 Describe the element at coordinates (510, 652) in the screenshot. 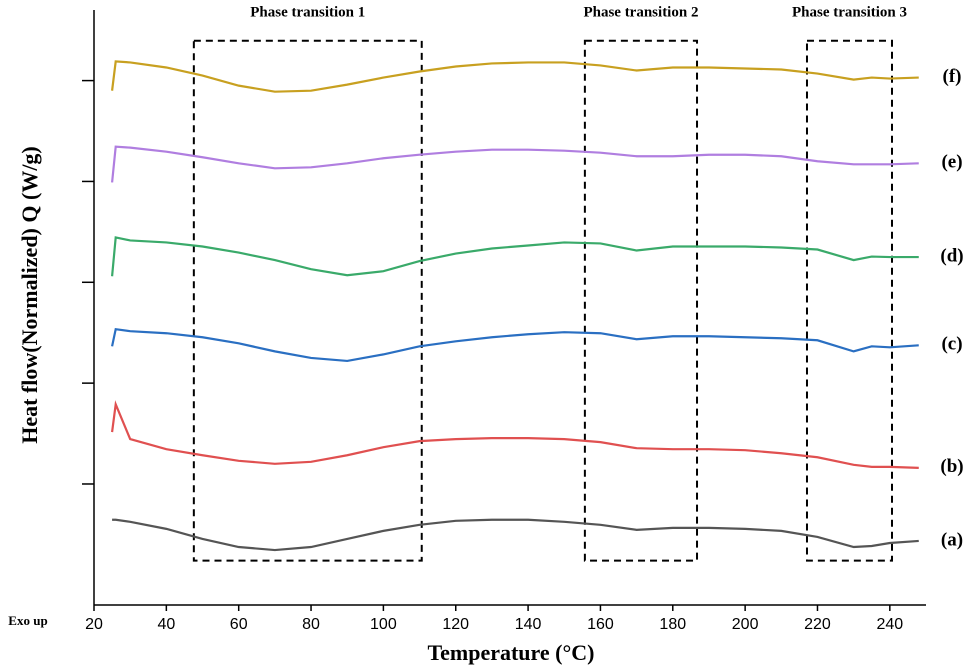

I see `x-axis-label: Temperature (°C)` at that location.